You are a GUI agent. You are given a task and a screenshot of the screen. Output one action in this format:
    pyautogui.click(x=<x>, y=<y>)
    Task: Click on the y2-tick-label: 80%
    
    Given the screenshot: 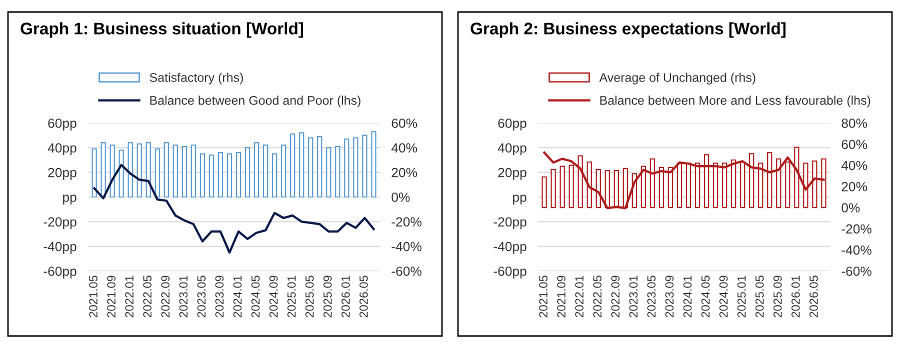 What is the action you would take?
    pyautogui.click(x=855, y=123)
    